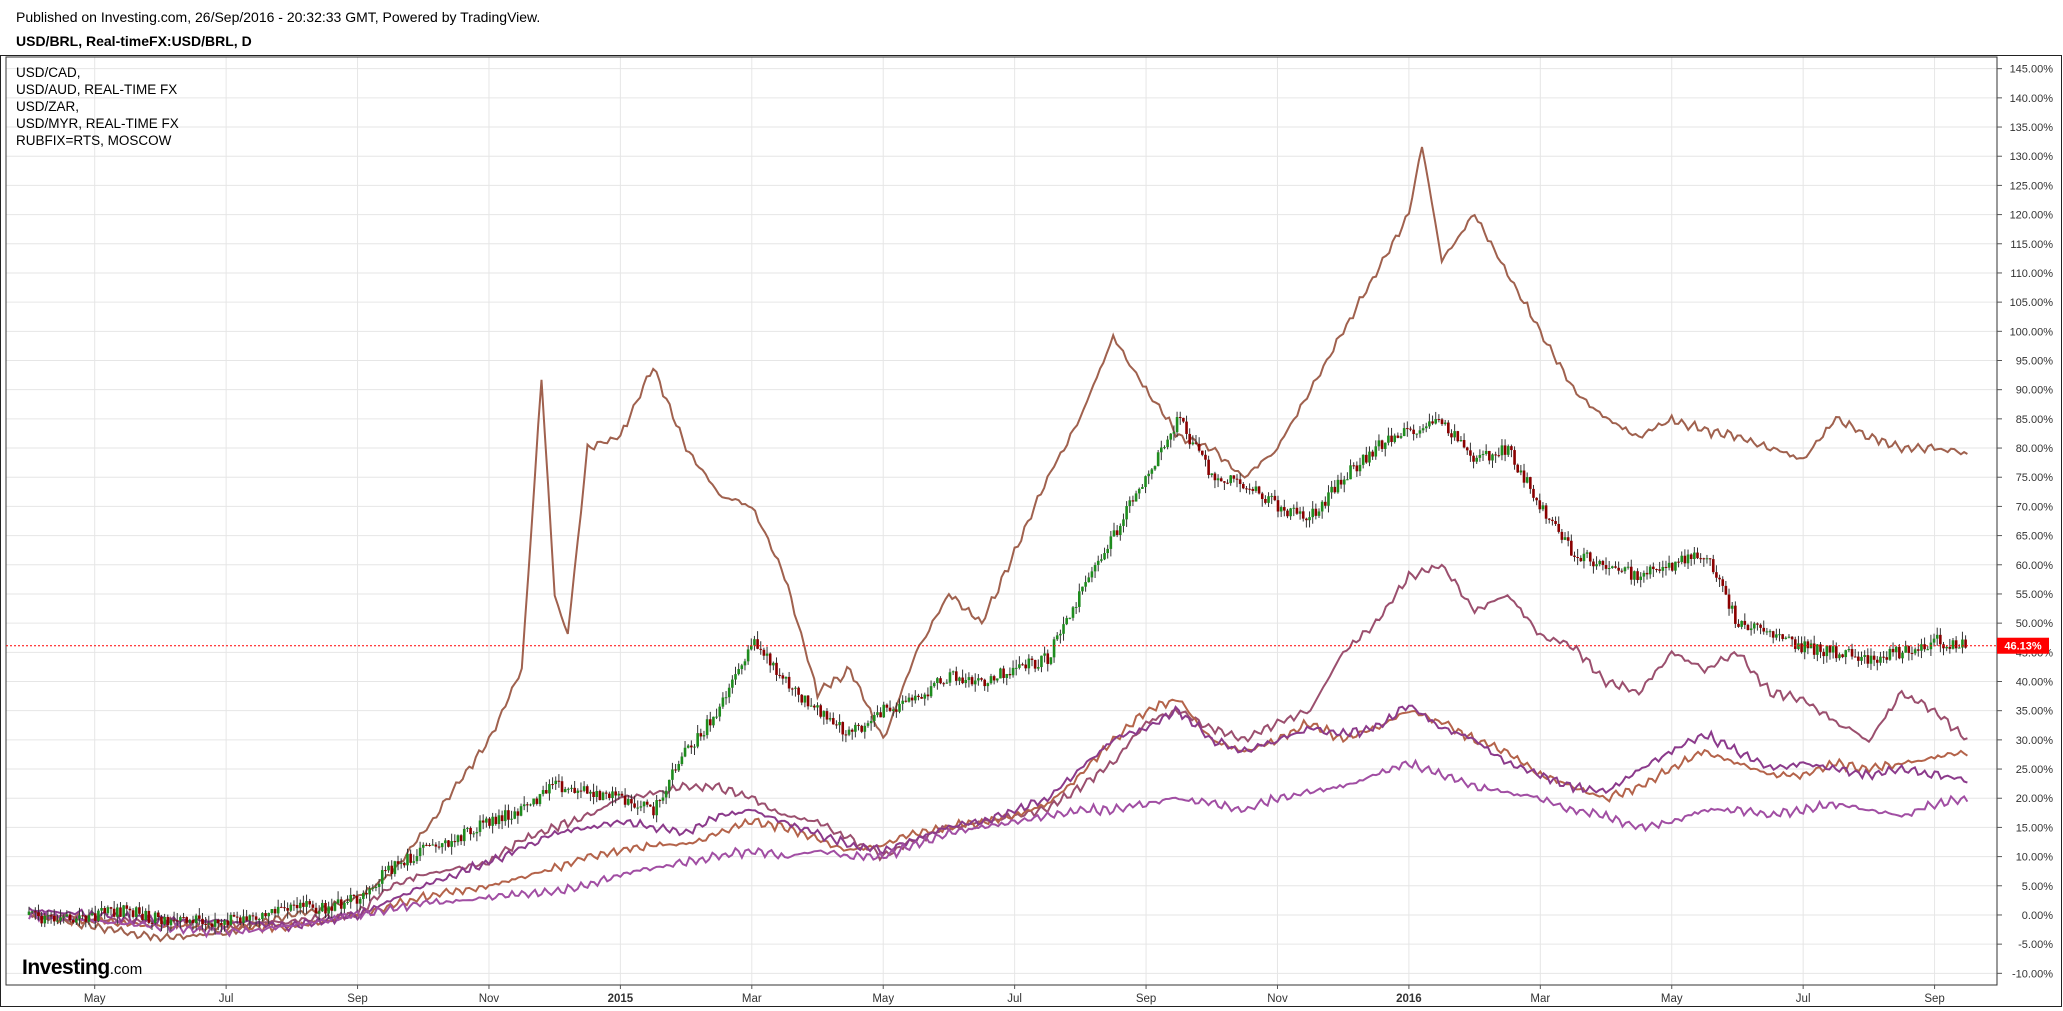  I want to click on y-tick-label: 100.00%, so click(2032, 332).